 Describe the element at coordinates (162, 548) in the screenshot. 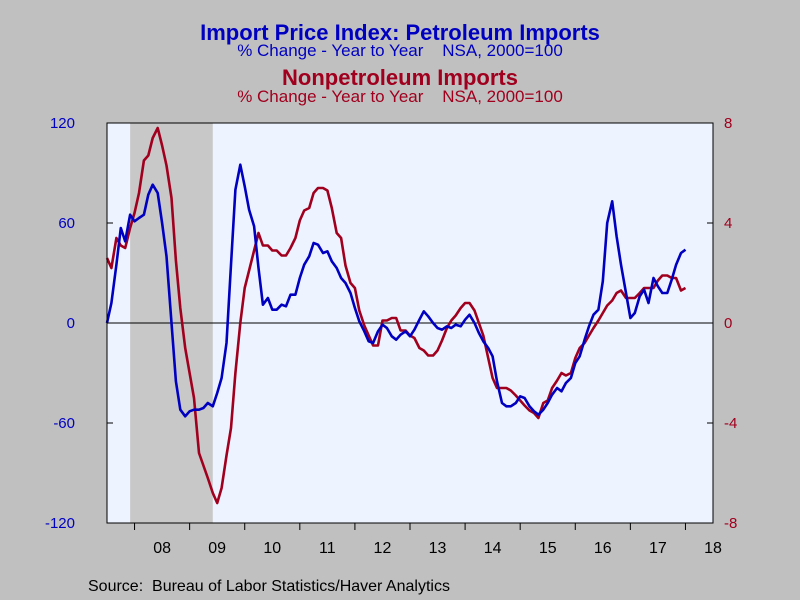

I see `x-tick-label: 08` at that location.